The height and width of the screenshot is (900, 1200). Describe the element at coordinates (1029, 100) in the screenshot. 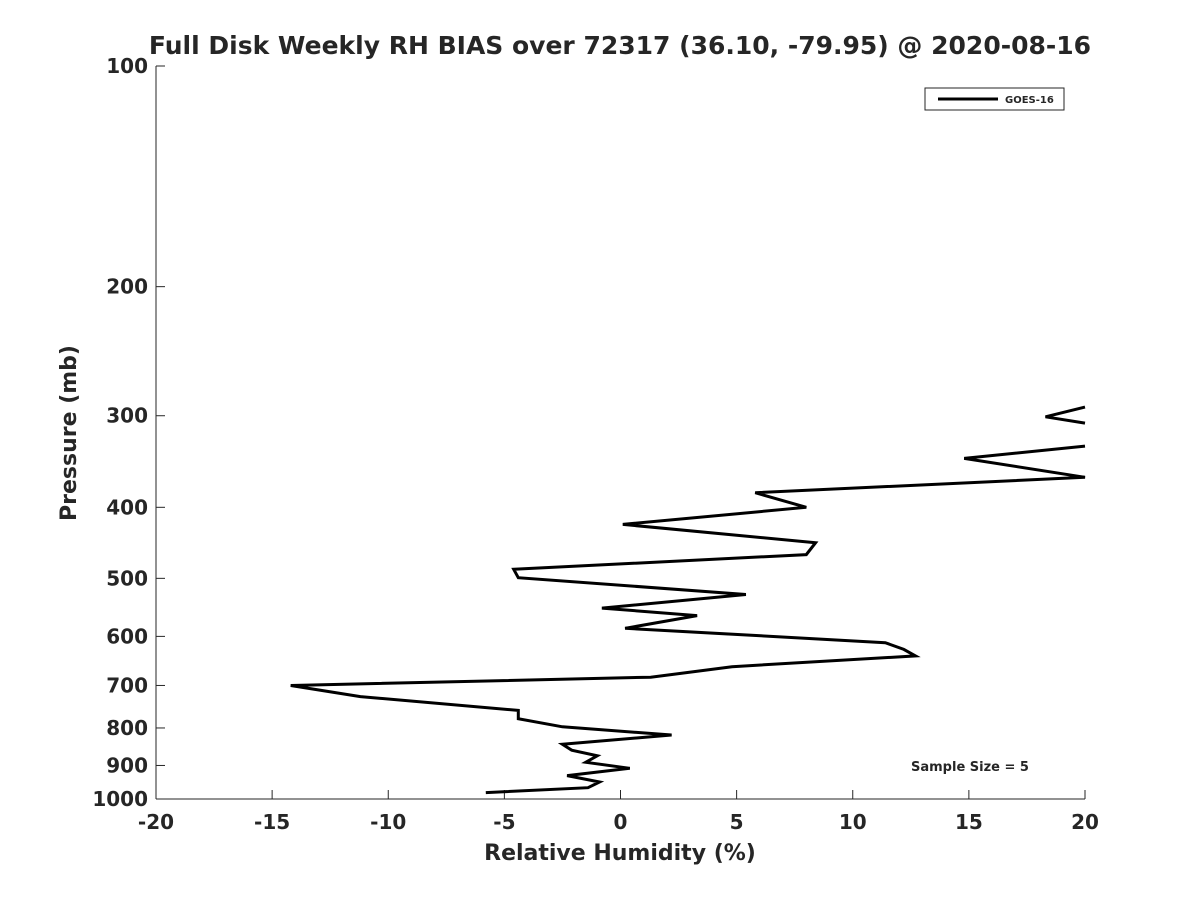

I see `legend-label: GOES-16` at that location.